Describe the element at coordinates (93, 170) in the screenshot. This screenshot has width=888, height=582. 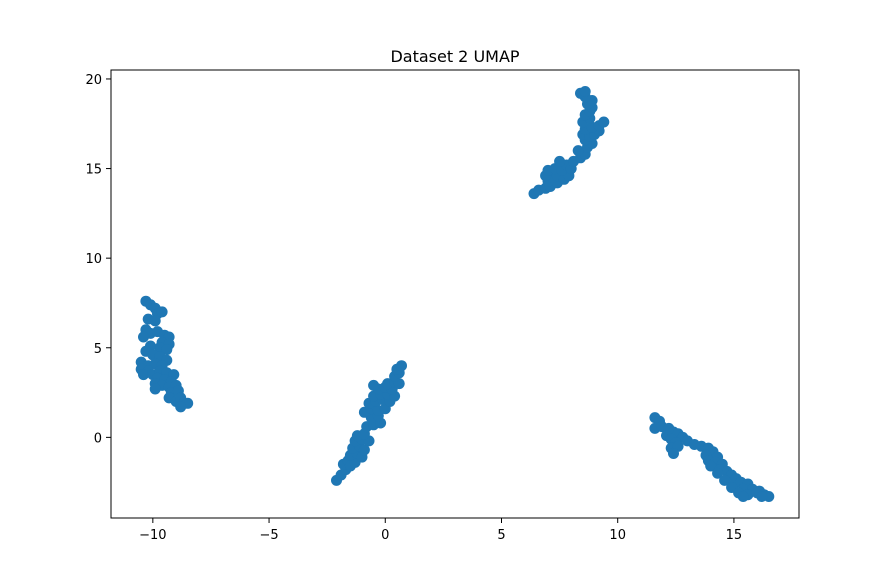
I see `y-tick-label: 15` at that location.